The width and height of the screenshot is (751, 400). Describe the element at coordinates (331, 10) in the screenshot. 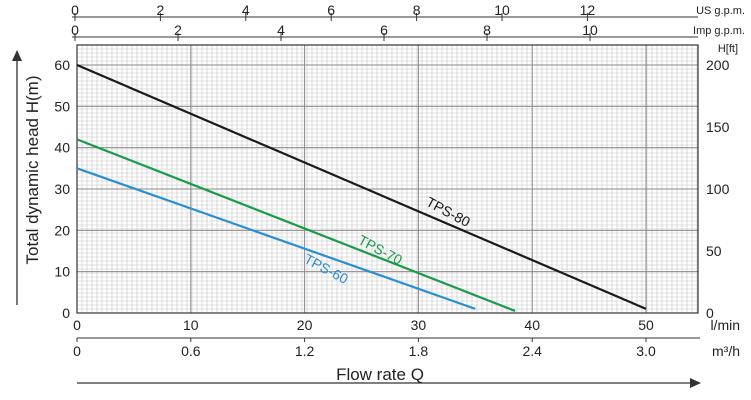

I see `us-gpm-tick-label: 6` at that location.